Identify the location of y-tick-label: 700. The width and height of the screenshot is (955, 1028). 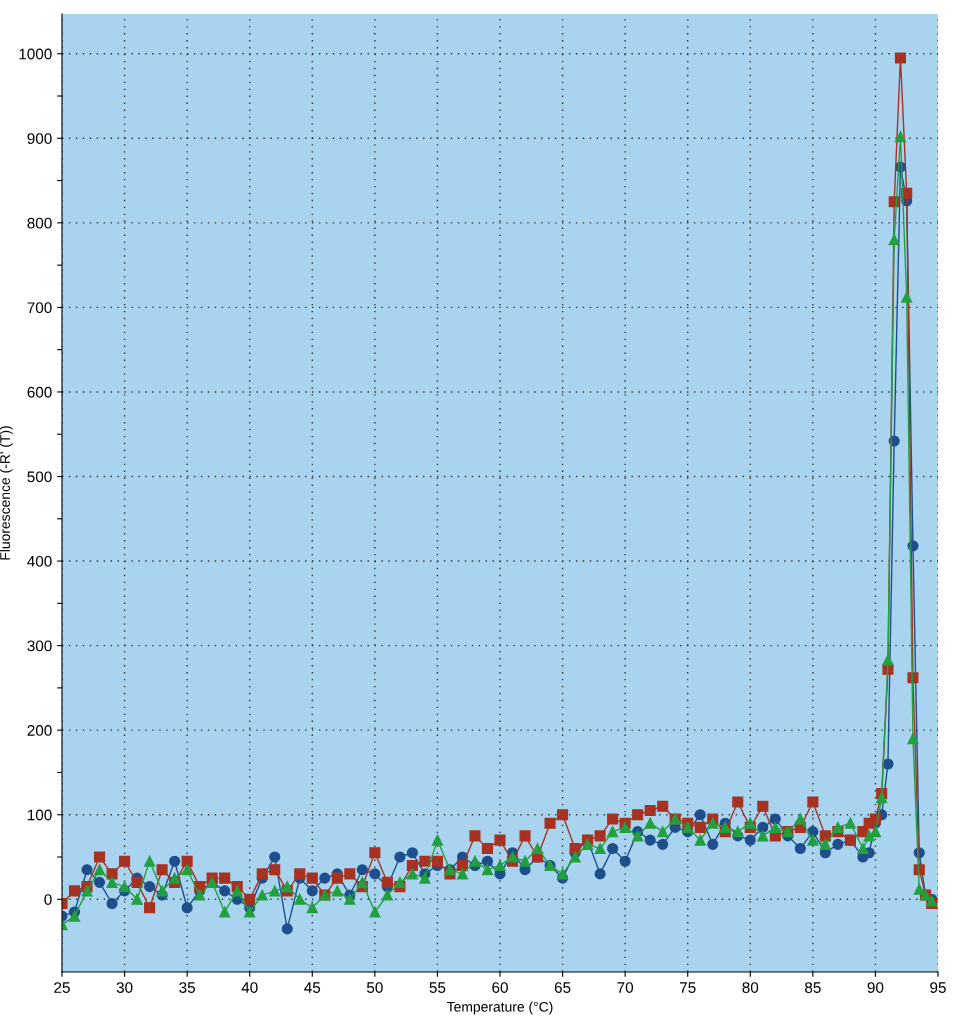
(39, 308).